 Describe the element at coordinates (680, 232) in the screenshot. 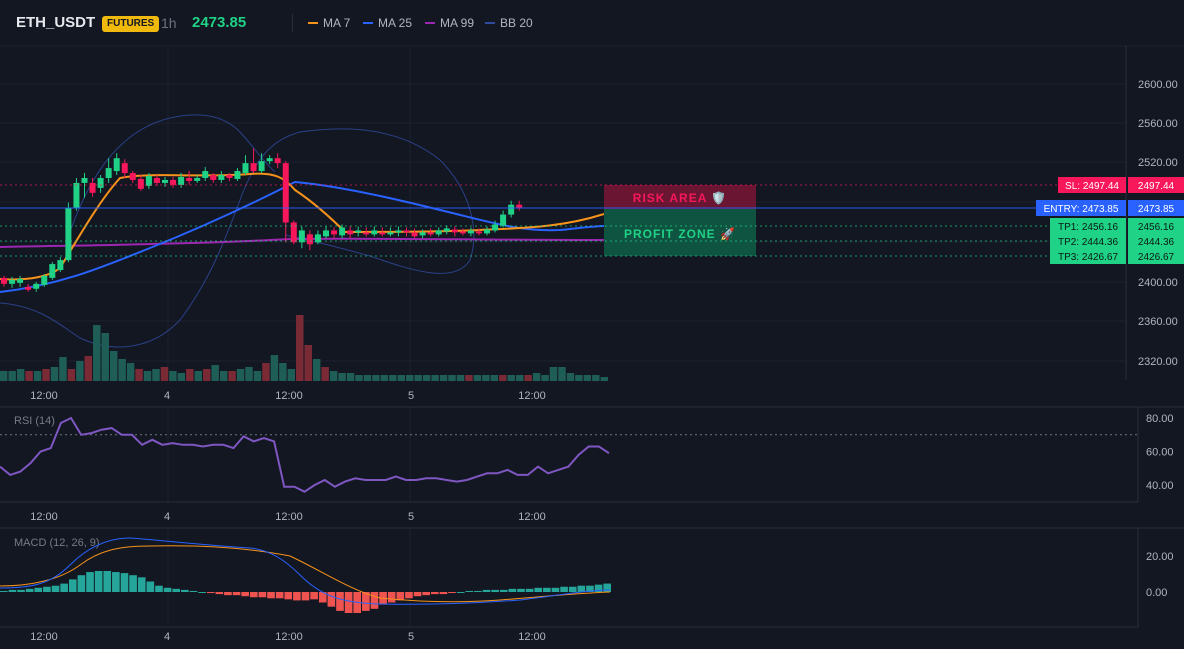

I see `profit-zone` at that location.